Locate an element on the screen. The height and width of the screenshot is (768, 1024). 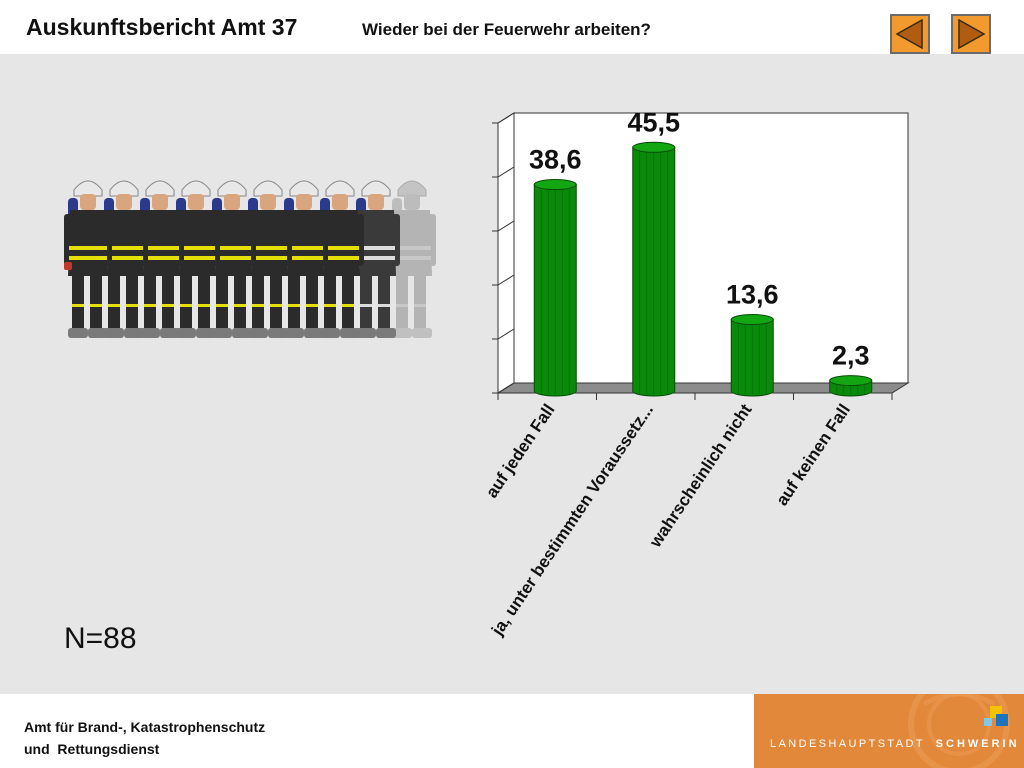
triangle-left-icon is located at coordinates (909, 34).